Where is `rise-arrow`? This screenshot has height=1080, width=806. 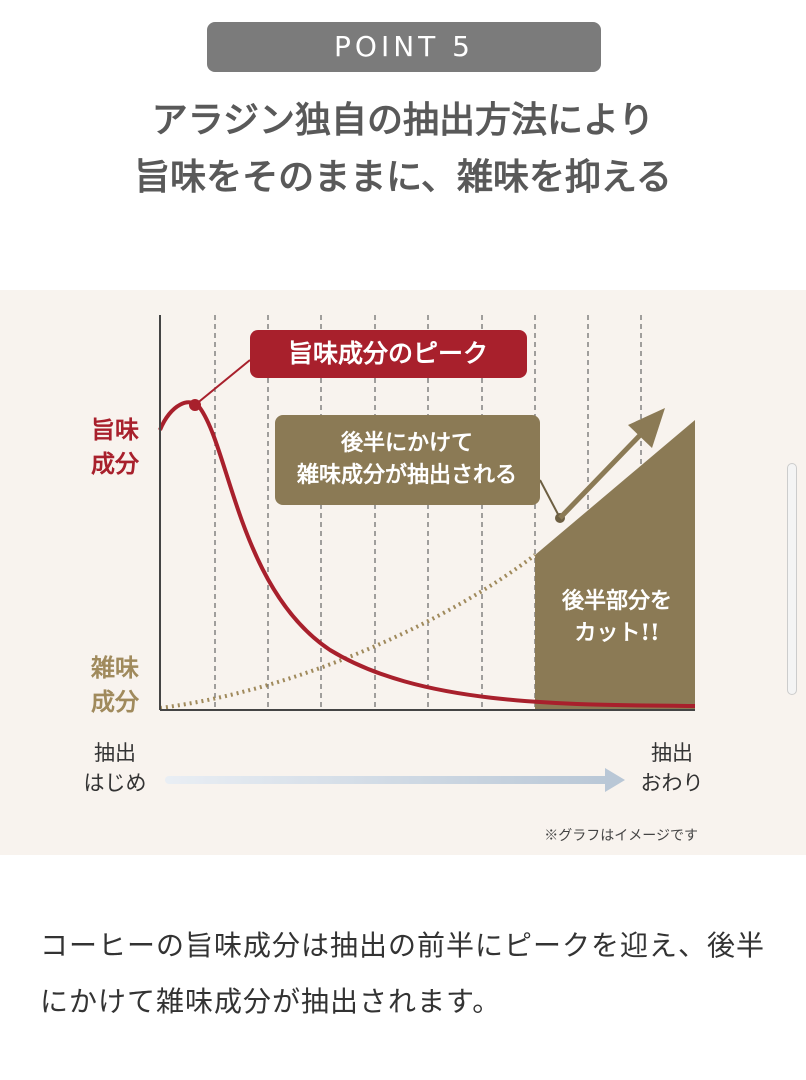
rise-arrow is located at coordinates (602, 474).